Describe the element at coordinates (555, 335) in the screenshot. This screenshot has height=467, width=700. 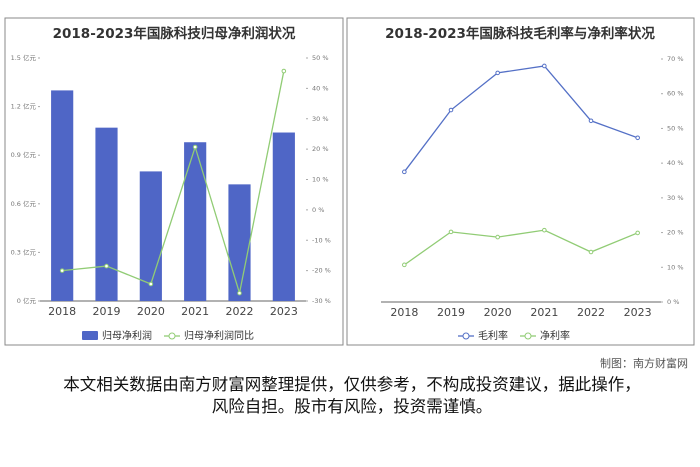
I see `legend-label: 净利率` at that location.